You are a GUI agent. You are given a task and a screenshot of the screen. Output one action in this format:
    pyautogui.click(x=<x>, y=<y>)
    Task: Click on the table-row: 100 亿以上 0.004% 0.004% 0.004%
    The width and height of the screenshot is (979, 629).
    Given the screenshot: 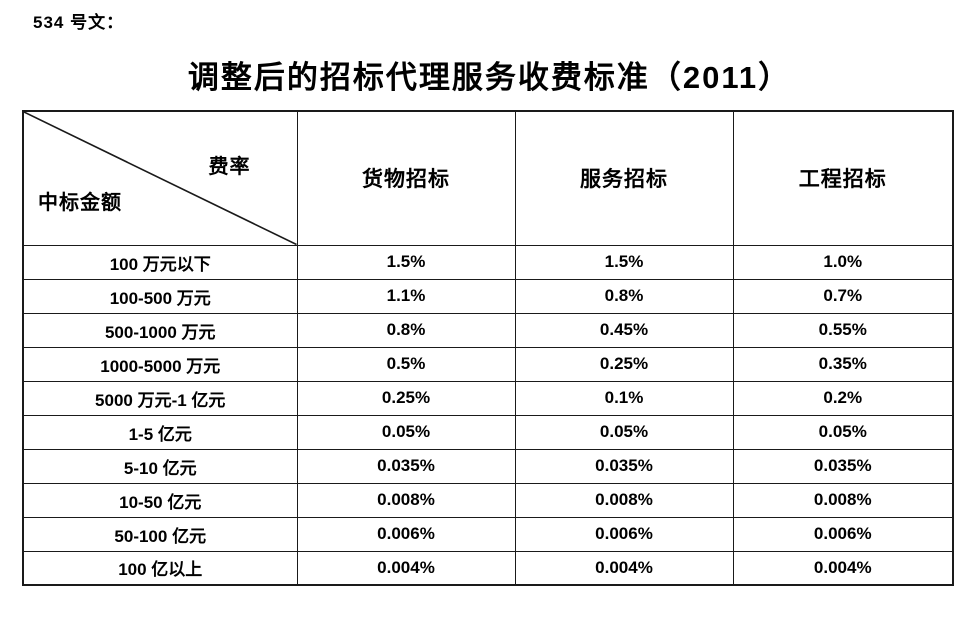 What is the action you would take?
    pyautogui.click(x=488, y=568)
    